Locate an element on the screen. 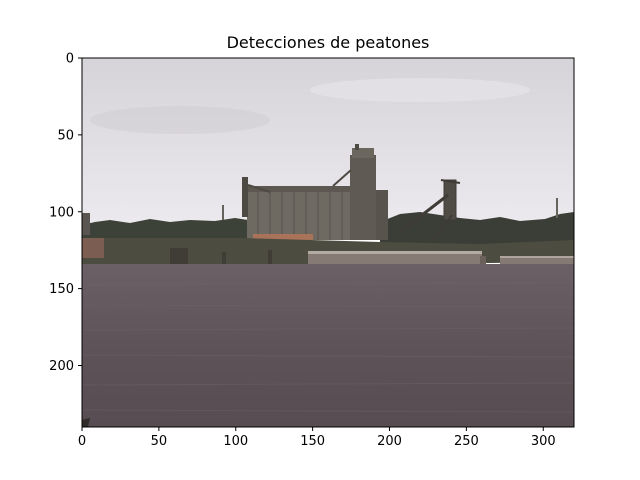  y-tick-label: 100 is located at coordinates (61, 212).